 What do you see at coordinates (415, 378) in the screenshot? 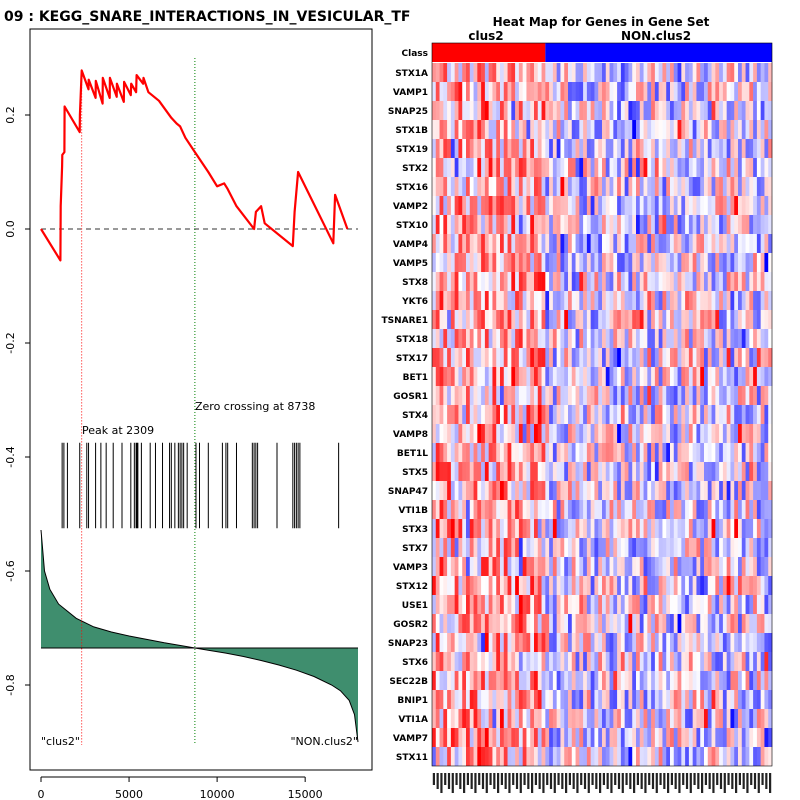
I see `gene-label: BET1` at bounding box center [415, 378].